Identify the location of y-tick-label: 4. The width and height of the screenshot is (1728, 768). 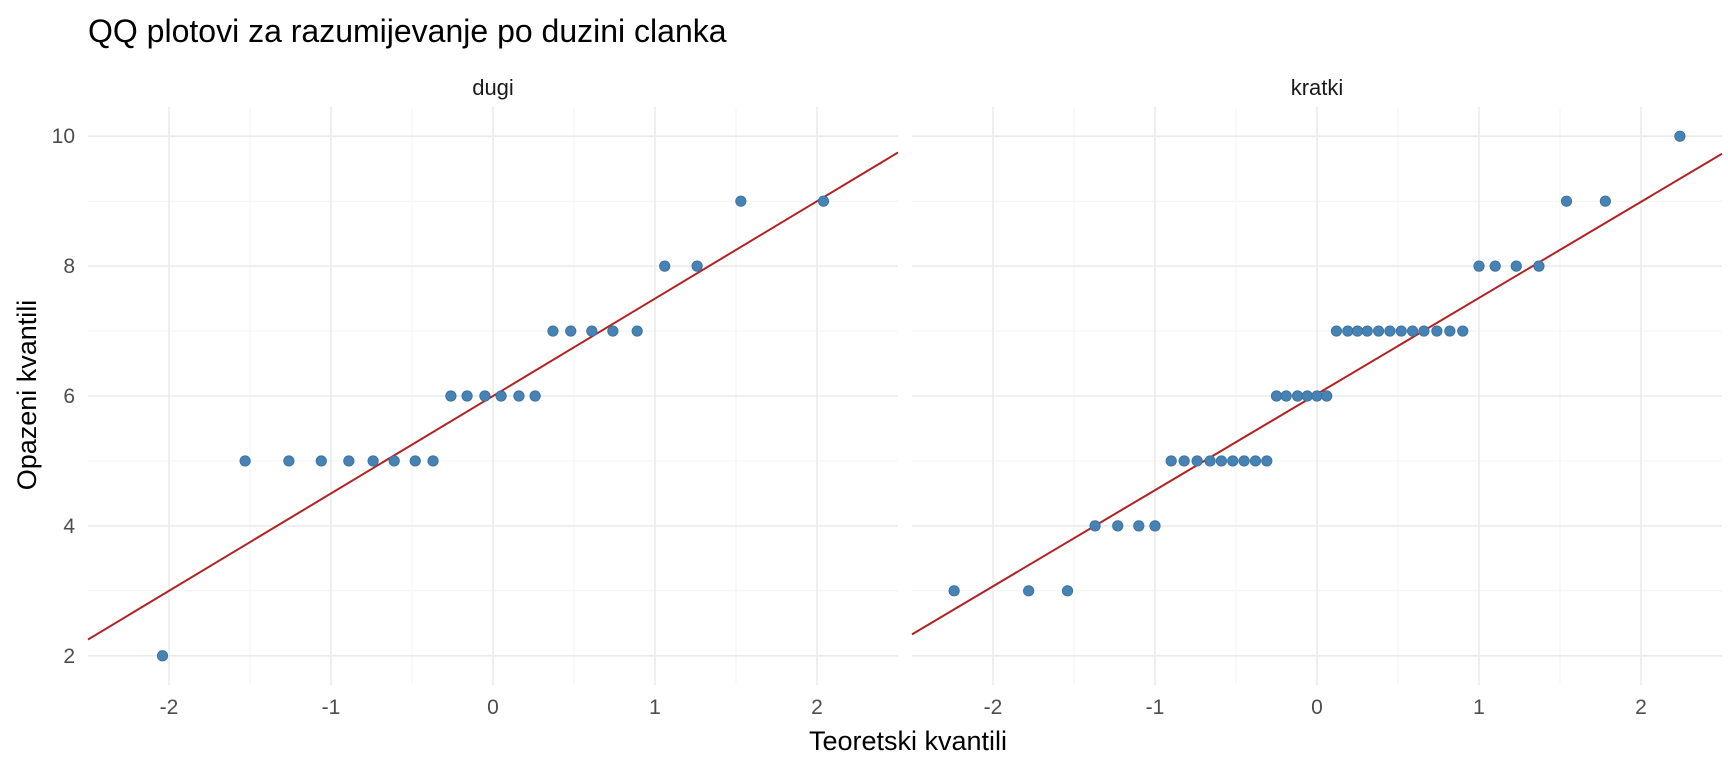
(69, 526).